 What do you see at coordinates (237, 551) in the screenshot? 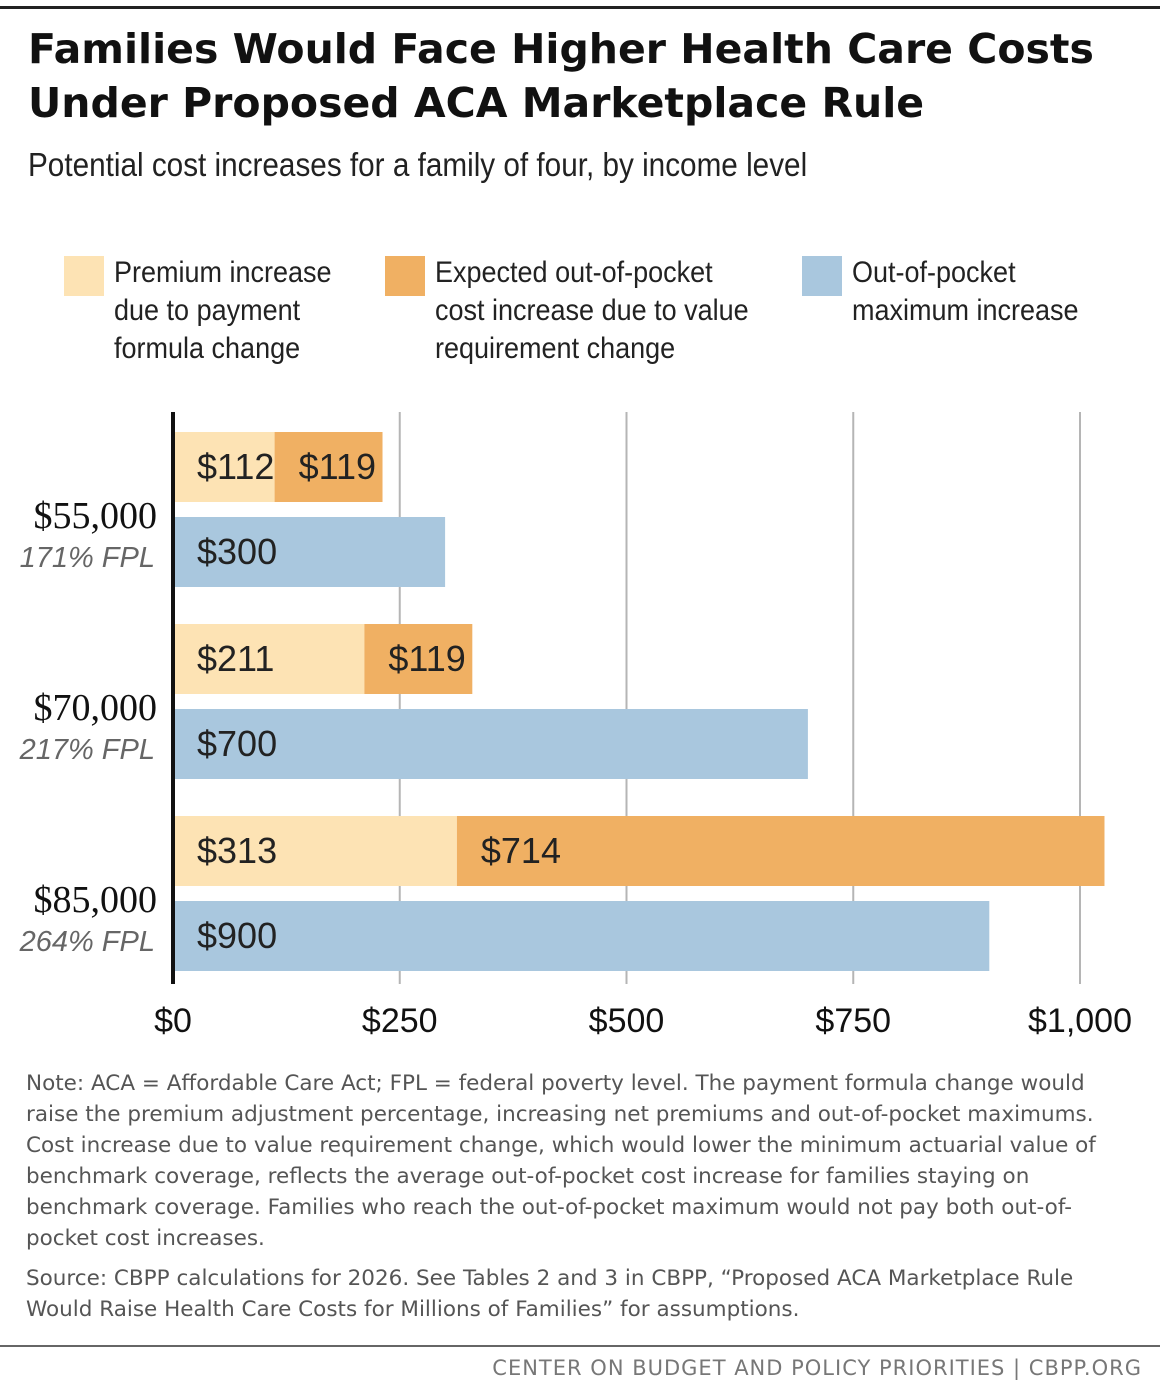
I see `bar-value-label: $300` at bounding box center [237, 551].